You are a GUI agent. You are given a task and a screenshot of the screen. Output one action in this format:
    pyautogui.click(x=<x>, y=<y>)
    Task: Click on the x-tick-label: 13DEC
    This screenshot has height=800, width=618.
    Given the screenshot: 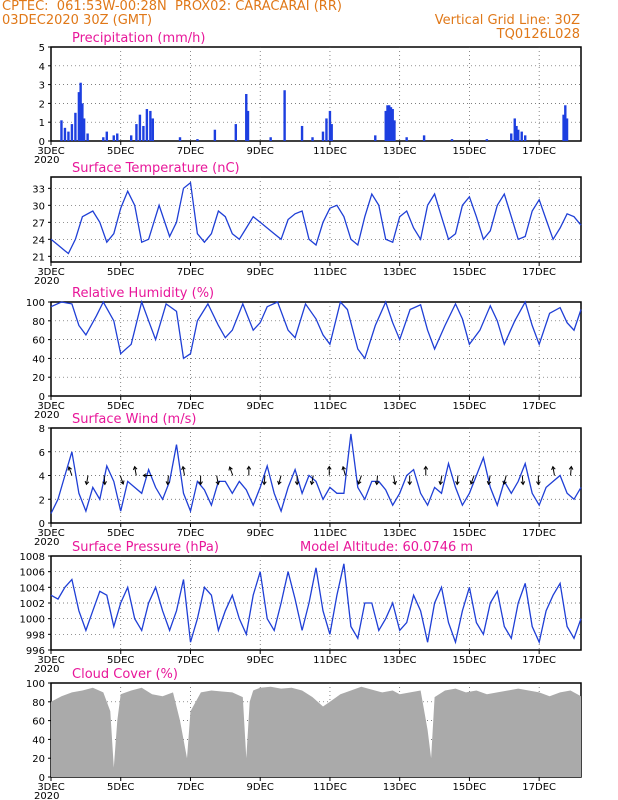 What is the action you would take?
    pyautogui.click(x=400, y=151)
    